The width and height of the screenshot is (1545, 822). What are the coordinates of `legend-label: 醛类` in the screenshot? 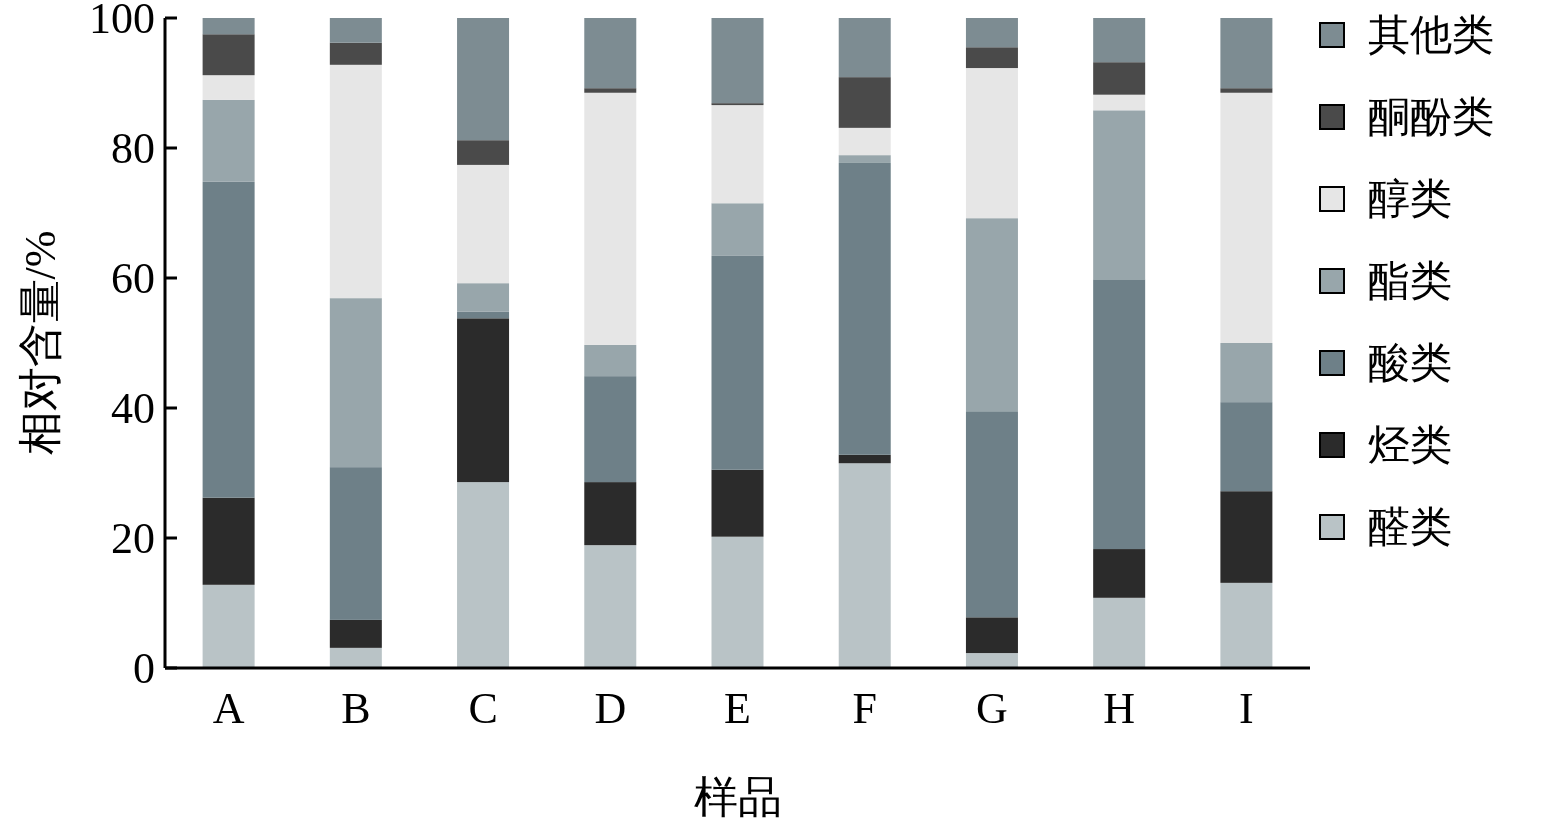 It's located at (1410, 527).